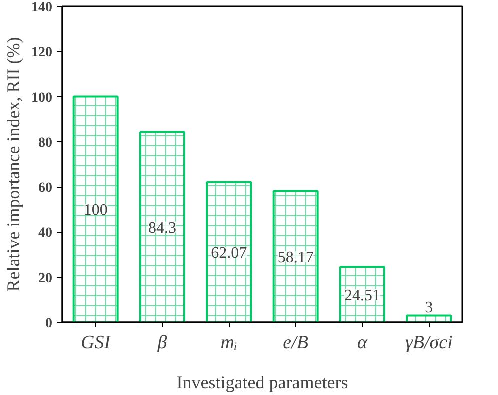 The image size is (498, 395). What do you see at coordinates (262, 382) in the screenshot?
I see `x-axis-title: Investigated parameters` at bounding box center [262, 382].